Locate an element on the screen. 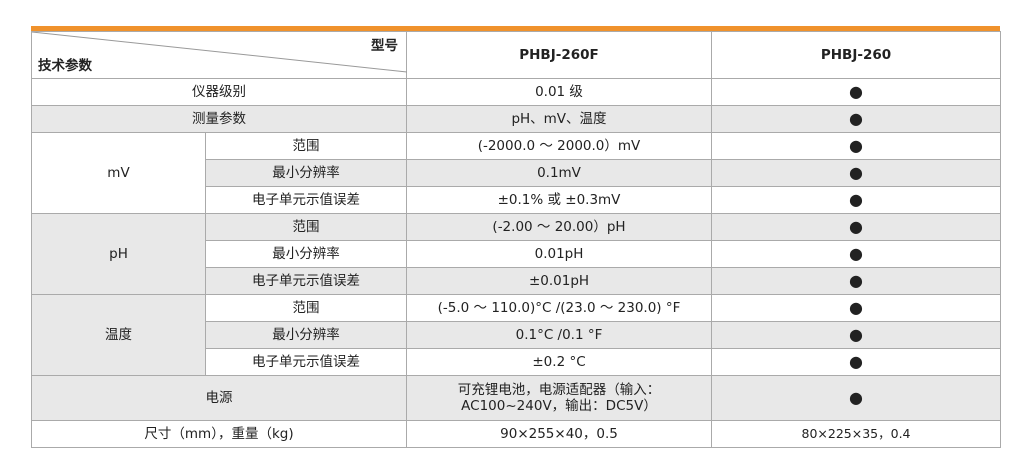 Image resolution: width=1030 pixels, height=472 pixels. cell: (-5.0 ～ 110.0)°C /(23.0 ～ 230.0) °F is located at coordinates (559, 308).